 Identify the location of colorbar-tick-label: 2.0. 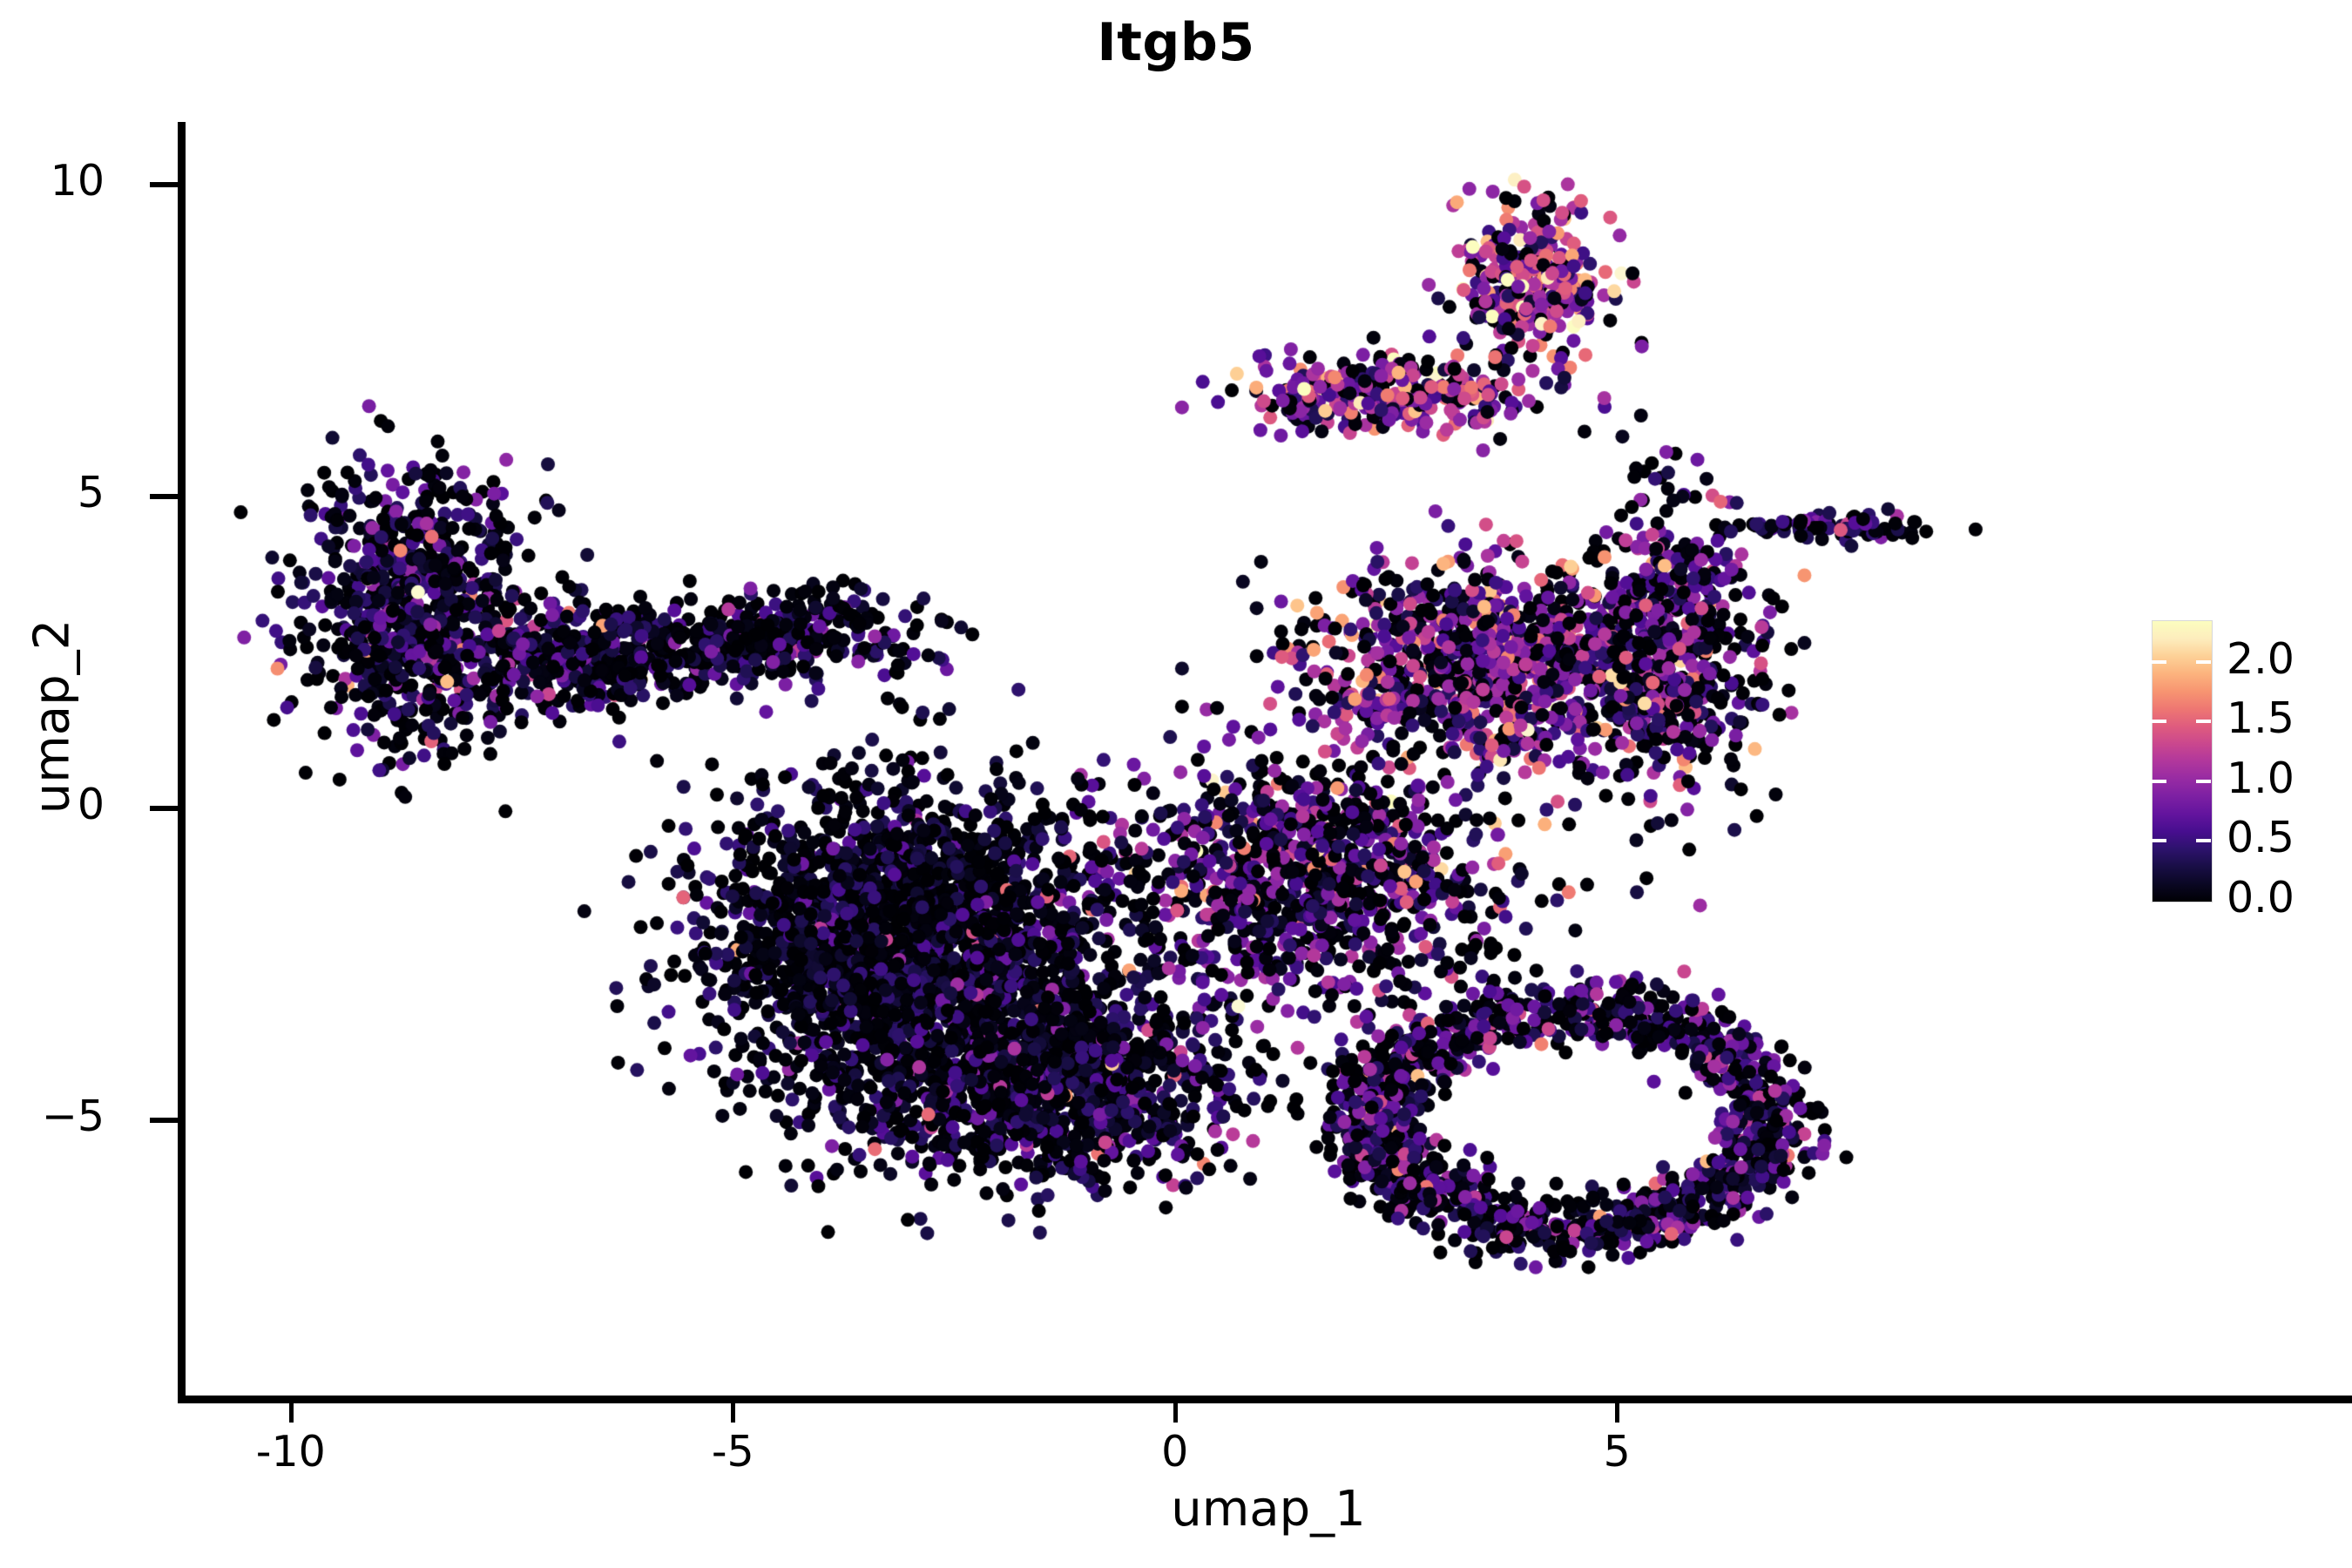
(2261, 658).